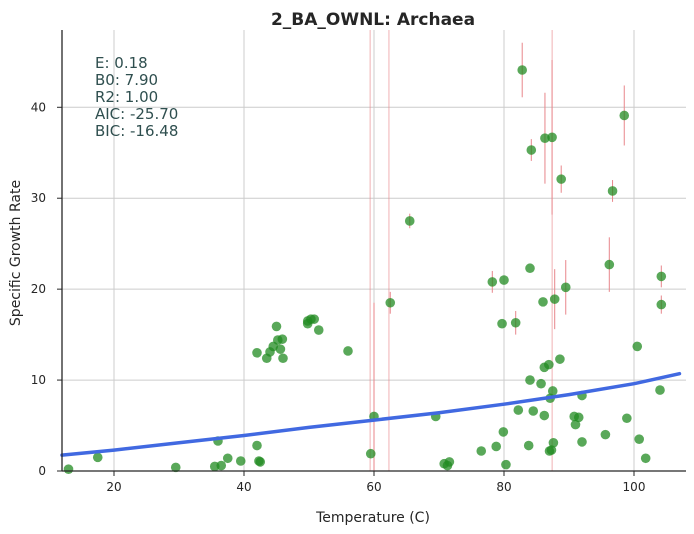 This screenshot has height=534, width=694. What do you see at coordinates (113, 487) in the screenshot?
I see `x-tick-label: 20` at bounding box center [113, 487].